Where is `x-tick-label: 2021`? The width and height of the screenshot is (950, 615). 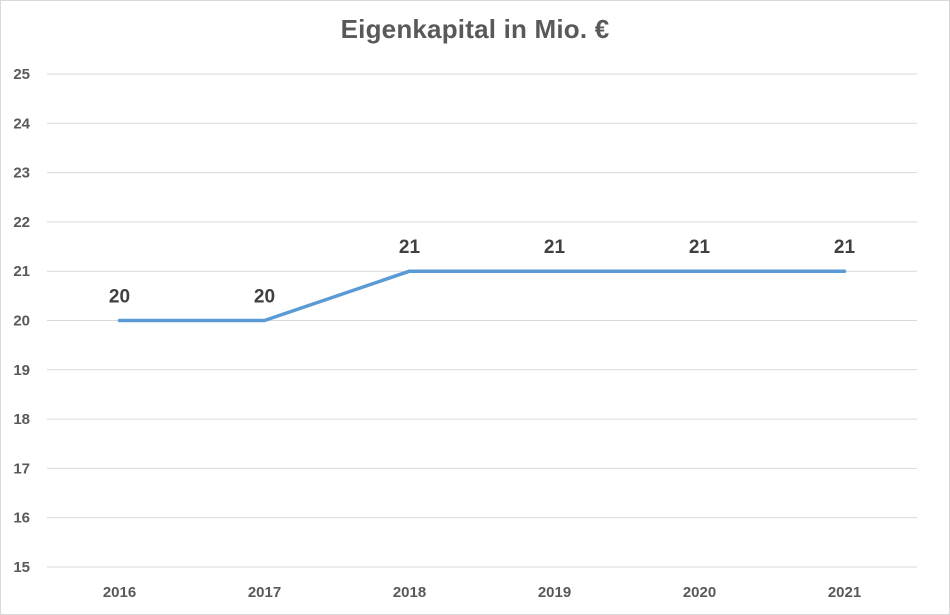
x-tick-label: 2021 is located at coordinates (844, 592).